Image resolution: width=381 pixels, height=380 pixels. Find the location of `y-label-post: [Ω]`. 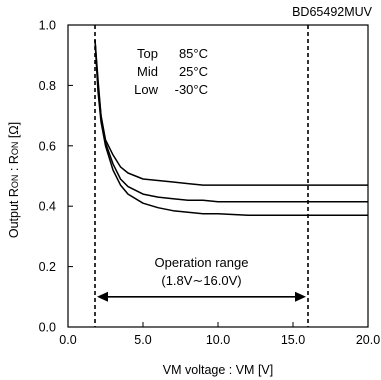

y-label-post: [Ω] is located at coordinates (14, 132).